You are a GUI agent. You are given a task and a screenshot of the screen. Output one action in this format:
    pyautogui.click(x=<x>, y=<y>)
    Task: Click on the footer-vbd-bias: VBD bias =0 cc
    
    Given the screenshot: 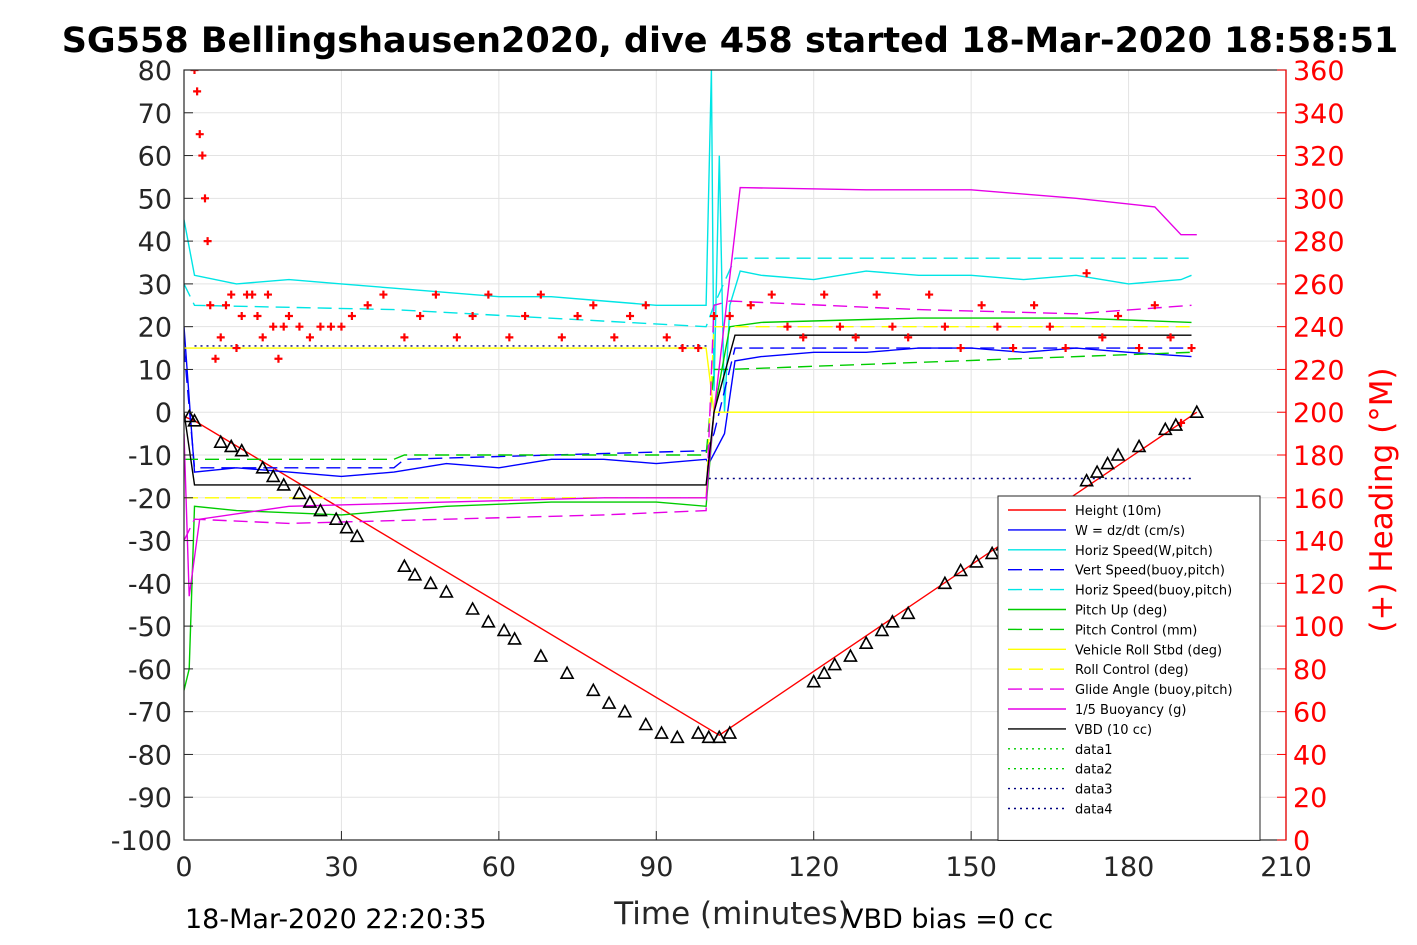 What is the action you would take?
    pyautogui.click(x=949, y=919)
    